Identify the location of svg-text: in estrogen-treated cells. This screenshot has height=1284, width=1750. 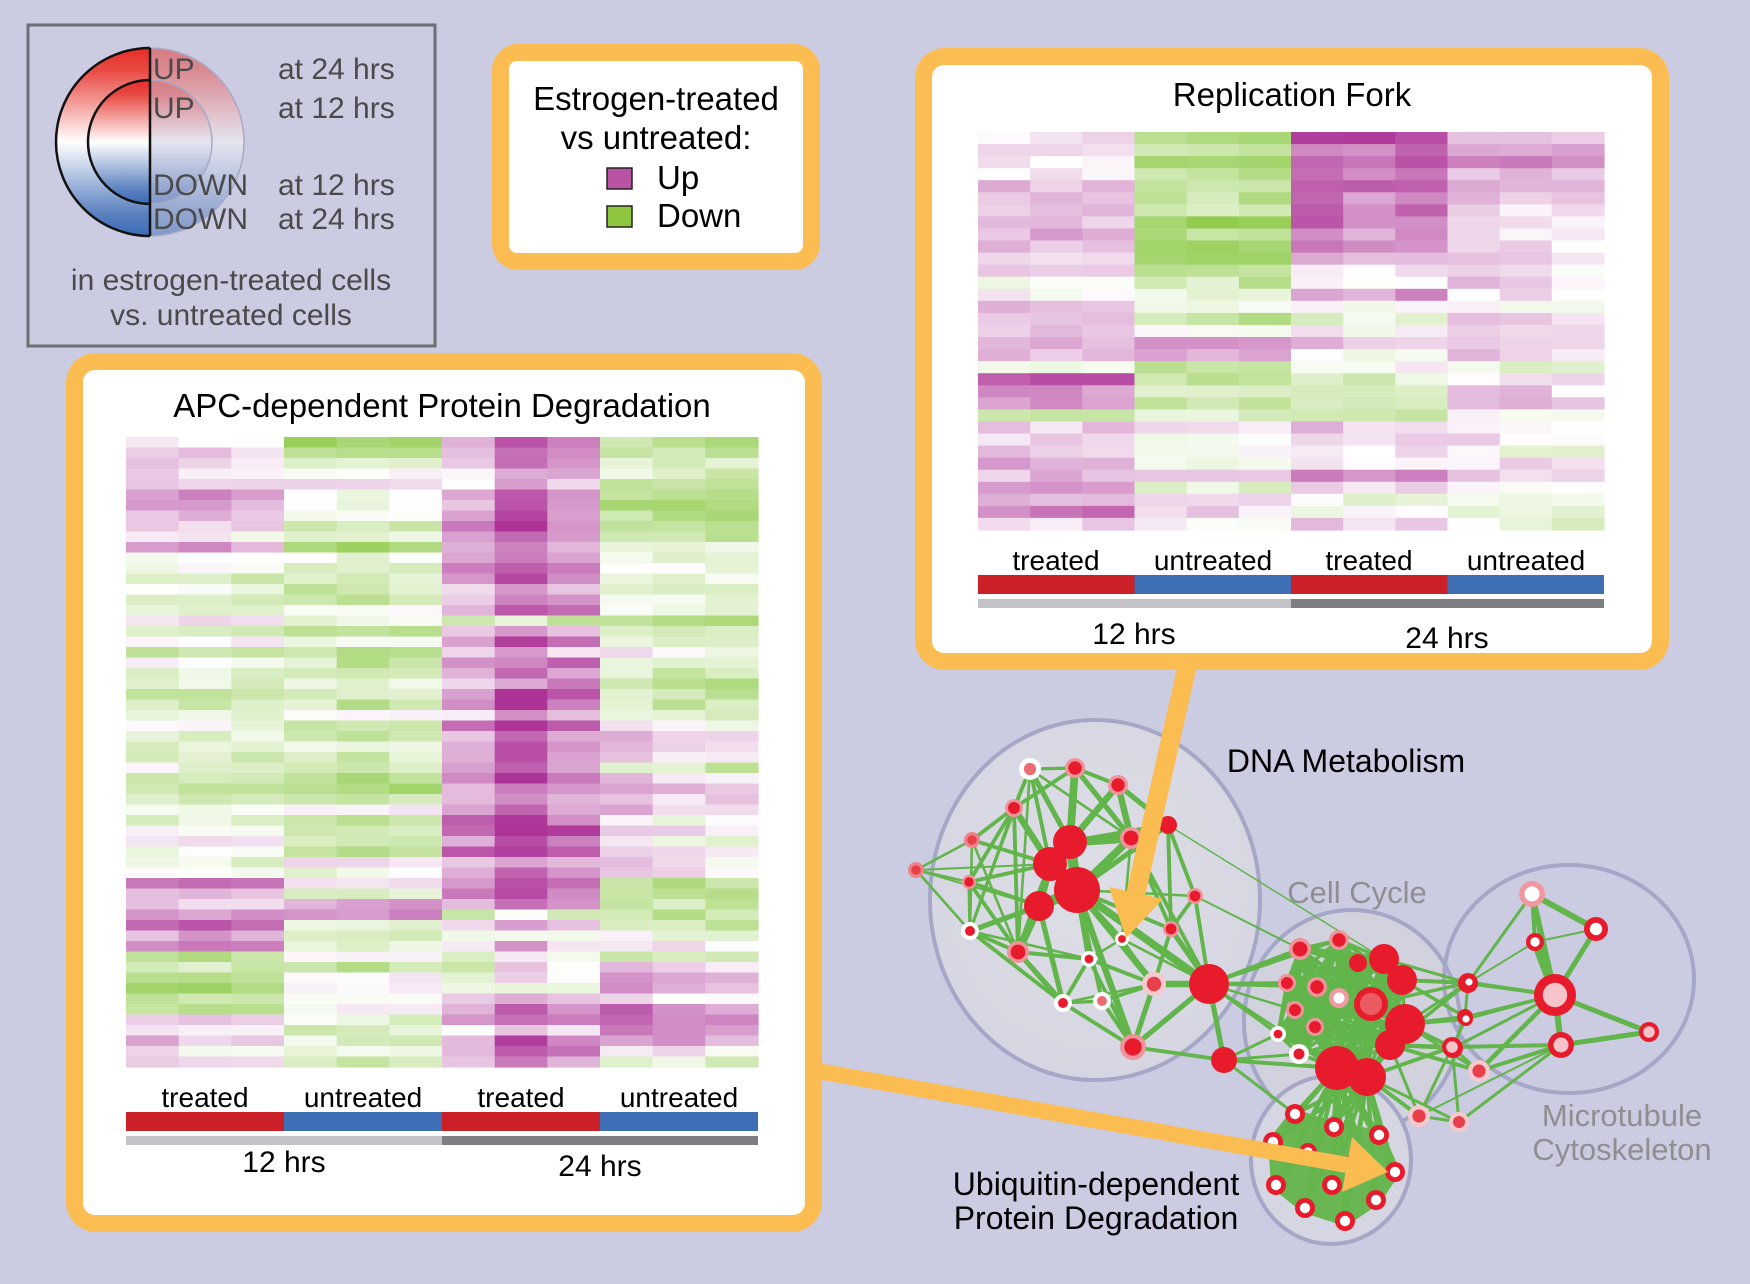
(231, 280).